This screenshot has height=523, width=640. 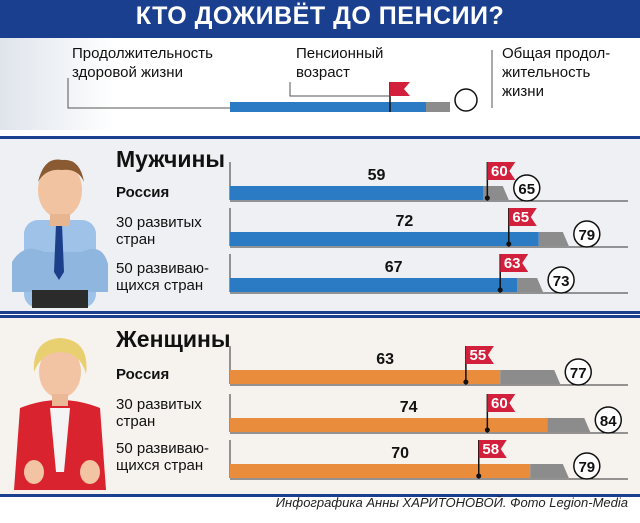 I want to click on legend-pension-leader, so click(x=339, y=89).